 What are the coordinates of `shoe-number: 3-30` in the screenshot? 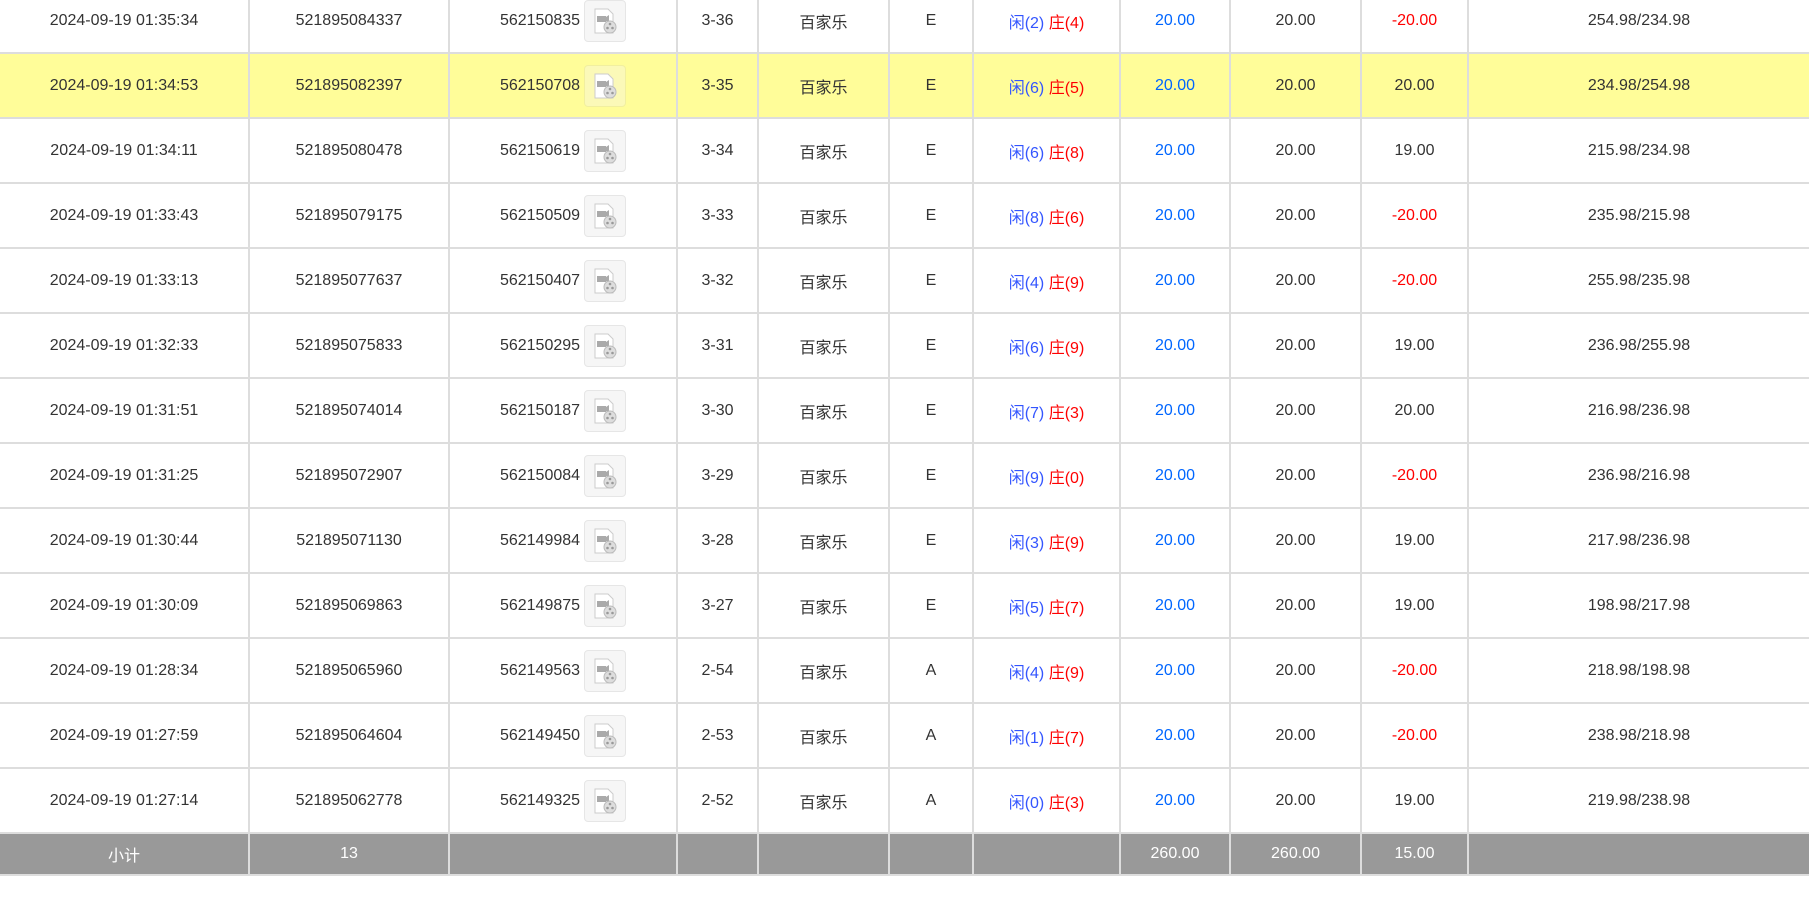 It's located at (717, 410).